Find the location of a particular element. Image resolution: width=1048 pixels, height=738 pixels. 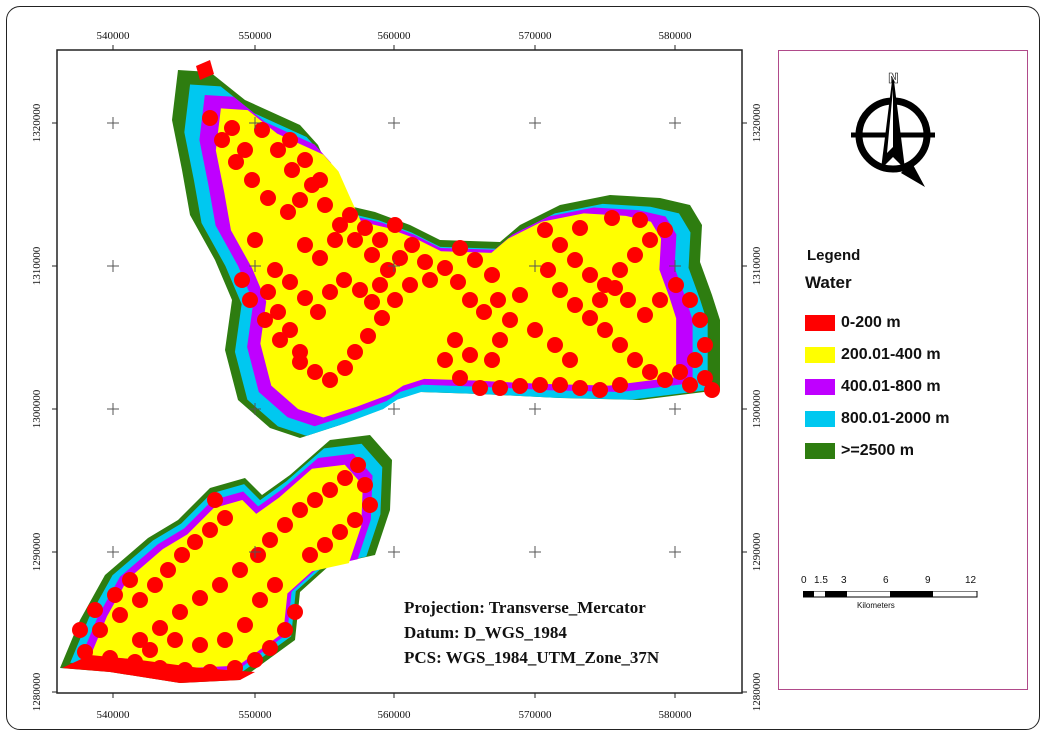

scale-label-0: 0 is located at coordinates (804, 580).